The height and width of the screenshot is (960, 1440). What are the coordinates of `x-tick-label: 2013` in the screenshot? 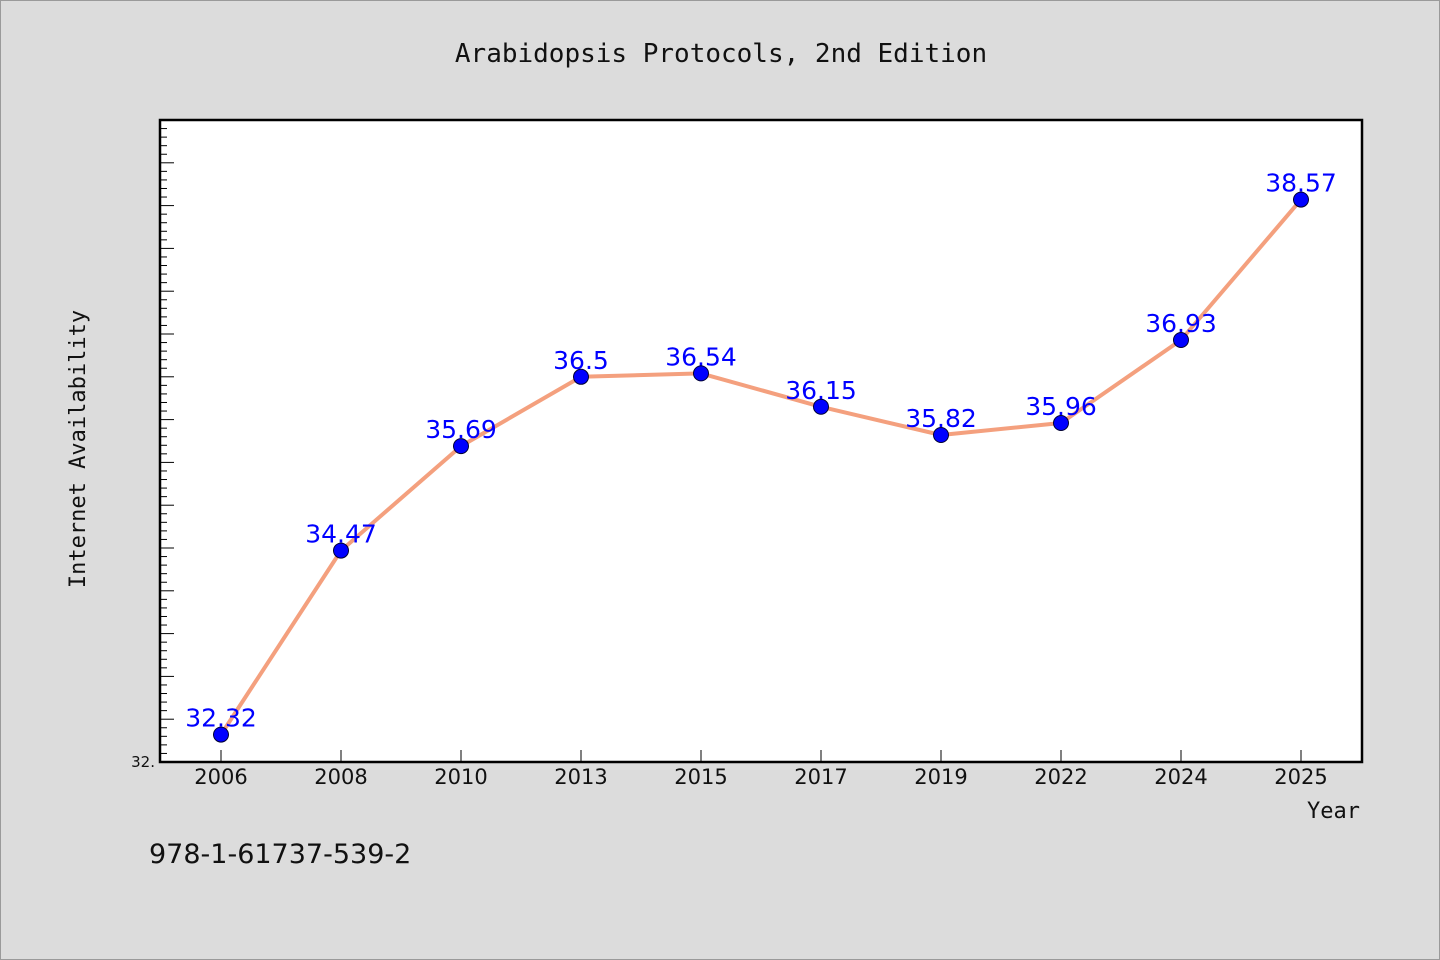 It's located at (580, 777).